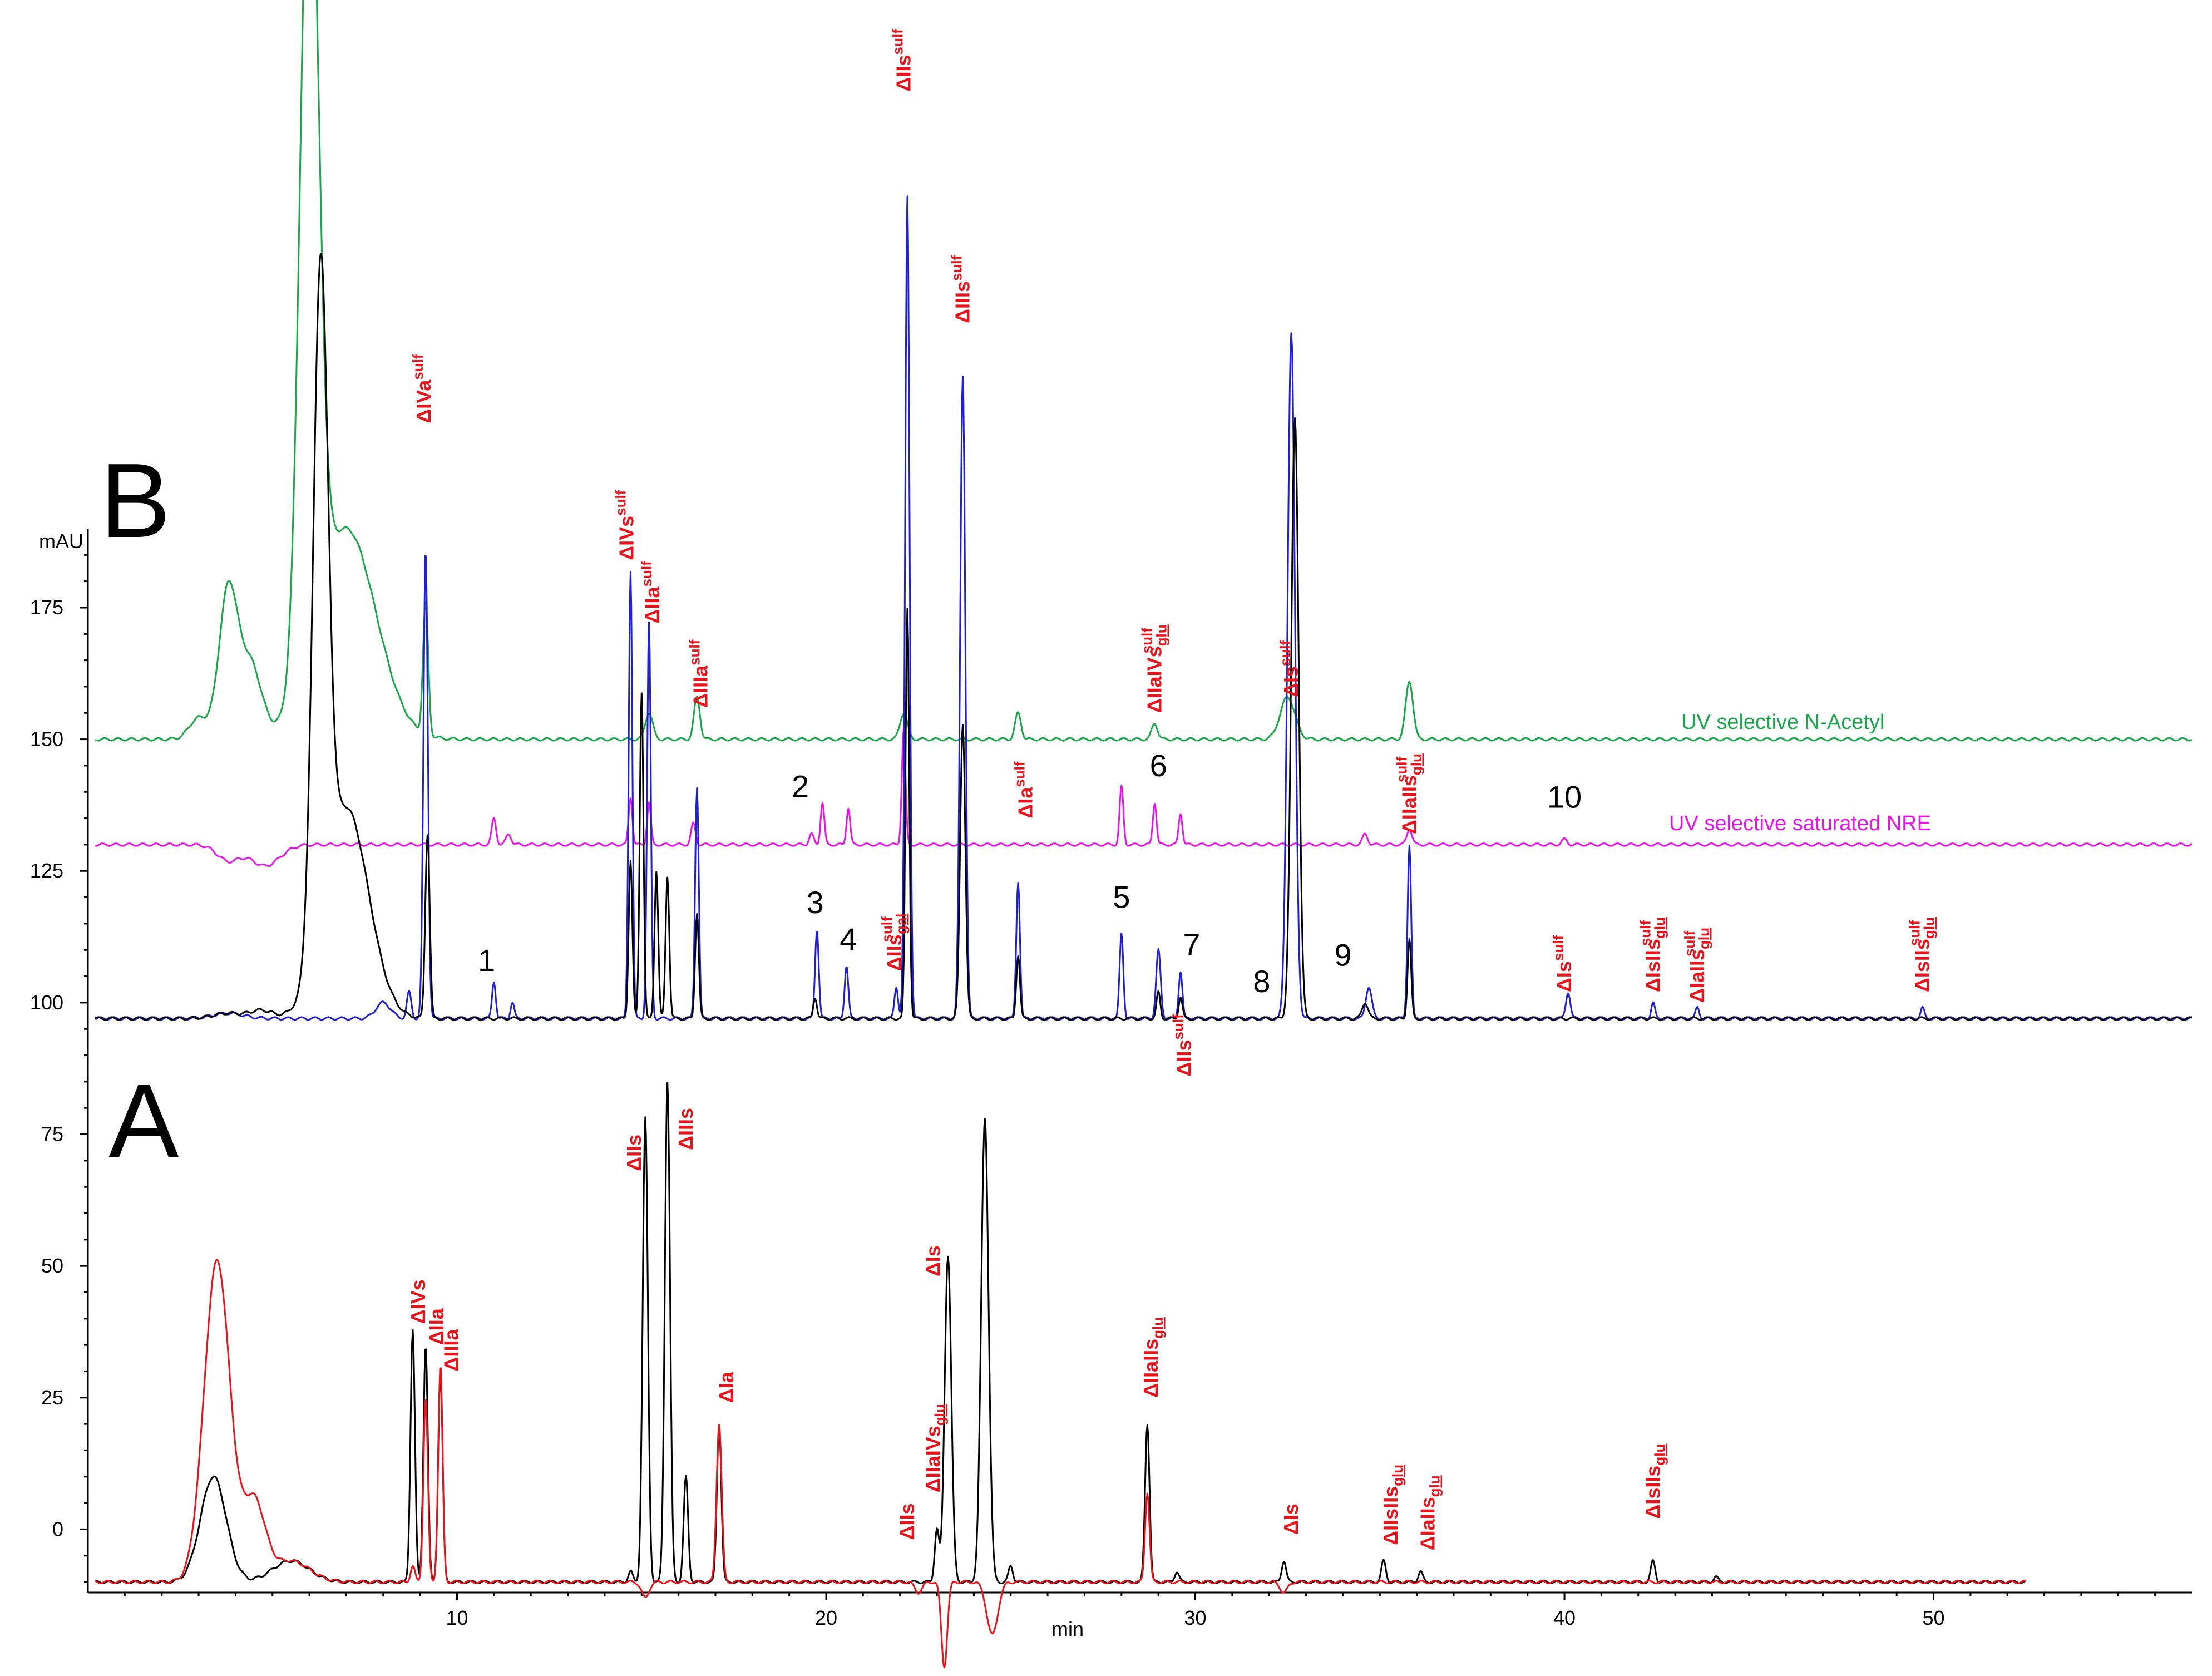  I want to click on peak-number-5: 5, so click(1121, 897).